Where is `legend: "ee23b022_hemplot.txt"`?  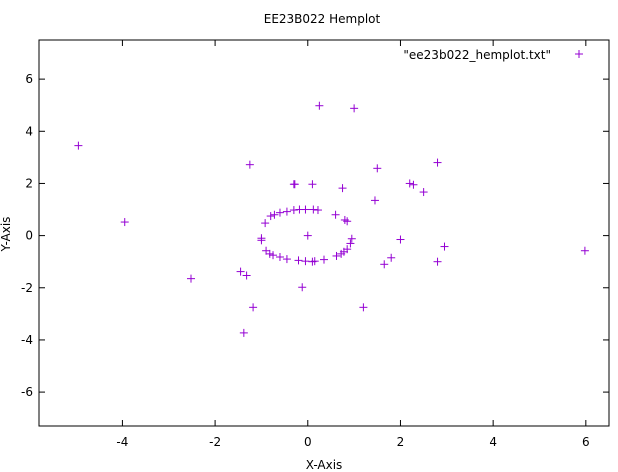
legend: "ee23b022_hemplot.txt" is located at coordinates (493, 55).